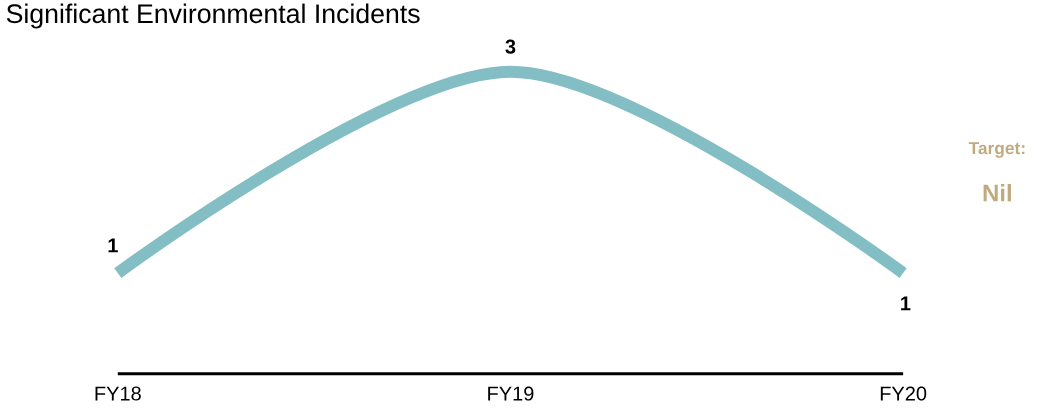 Image resolution: width=1046 pixels, height=410 pixels. Describe the element at coordinates (118, 393) in the screenshot. I see `x-tick-label: FY18` at that location.